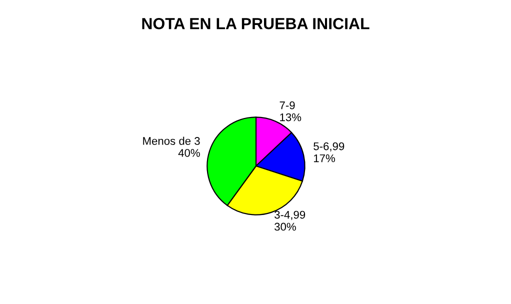 The image size is (511, 304). What do you see at coordinates (287, 105) in the screenshot?
I see `slice-label: 7-9` at bounding box center [287, 105].